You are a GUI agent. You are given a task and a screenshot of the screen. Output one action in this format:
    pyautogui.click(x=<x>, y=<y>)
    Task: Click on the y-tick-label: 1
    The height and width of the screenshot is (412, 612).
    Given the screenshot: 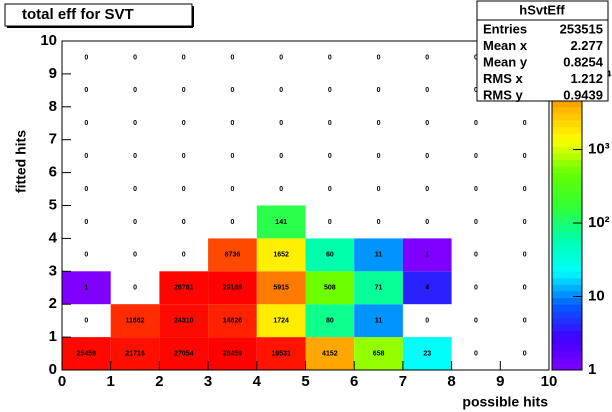 What is the action you would take?
    pyautogui.click(x=53, y=336)
    